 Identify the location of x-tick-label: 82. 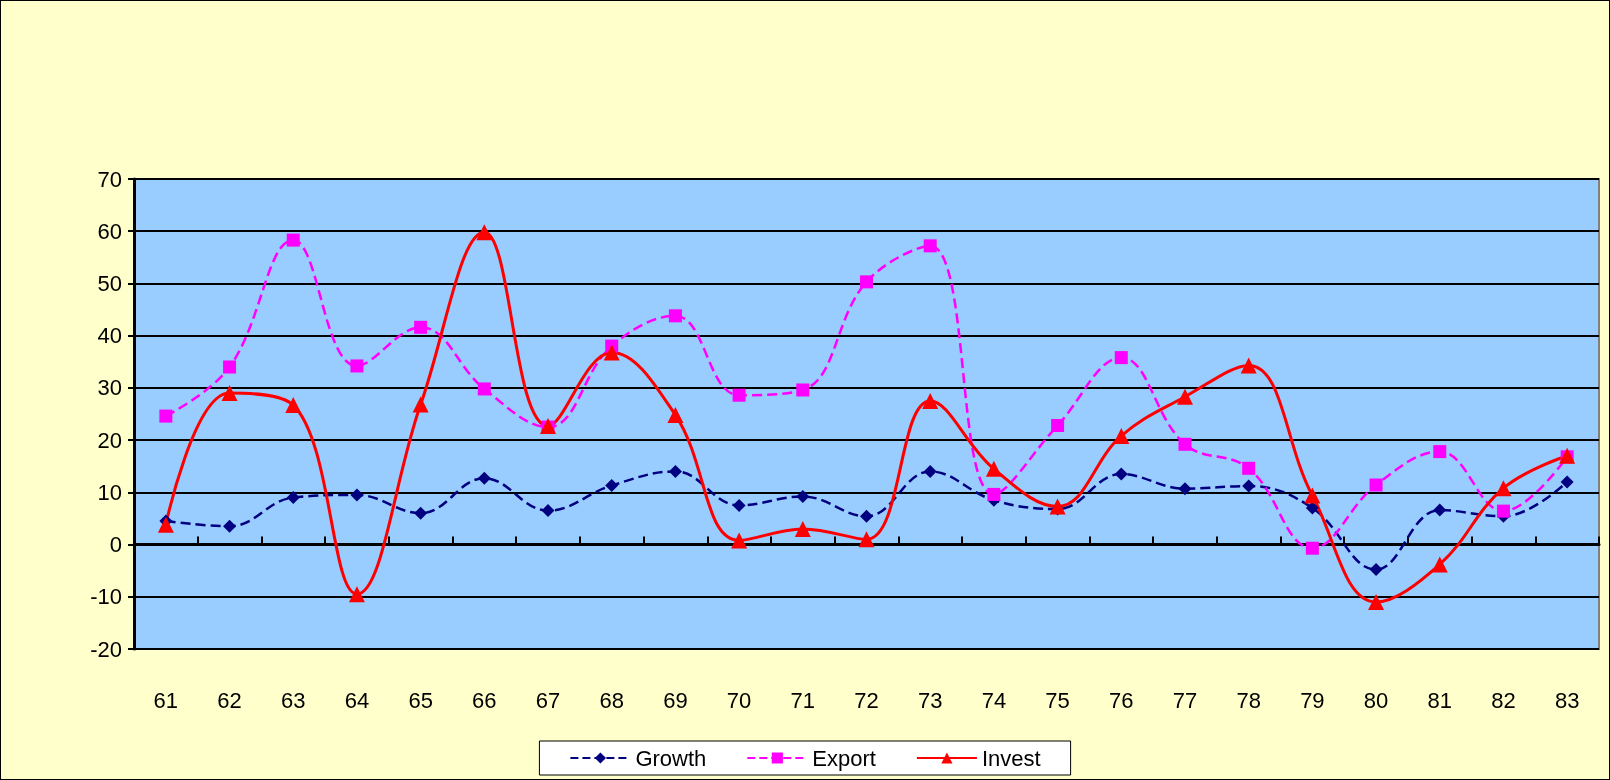
(1503, 700).